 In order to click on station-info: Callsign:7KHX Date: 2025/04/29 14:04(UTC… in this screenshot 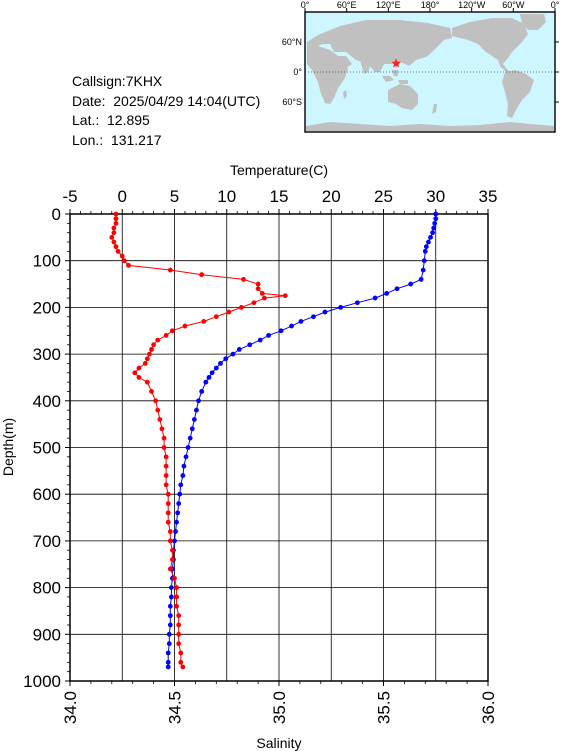, I will do `click(166, 111)`.